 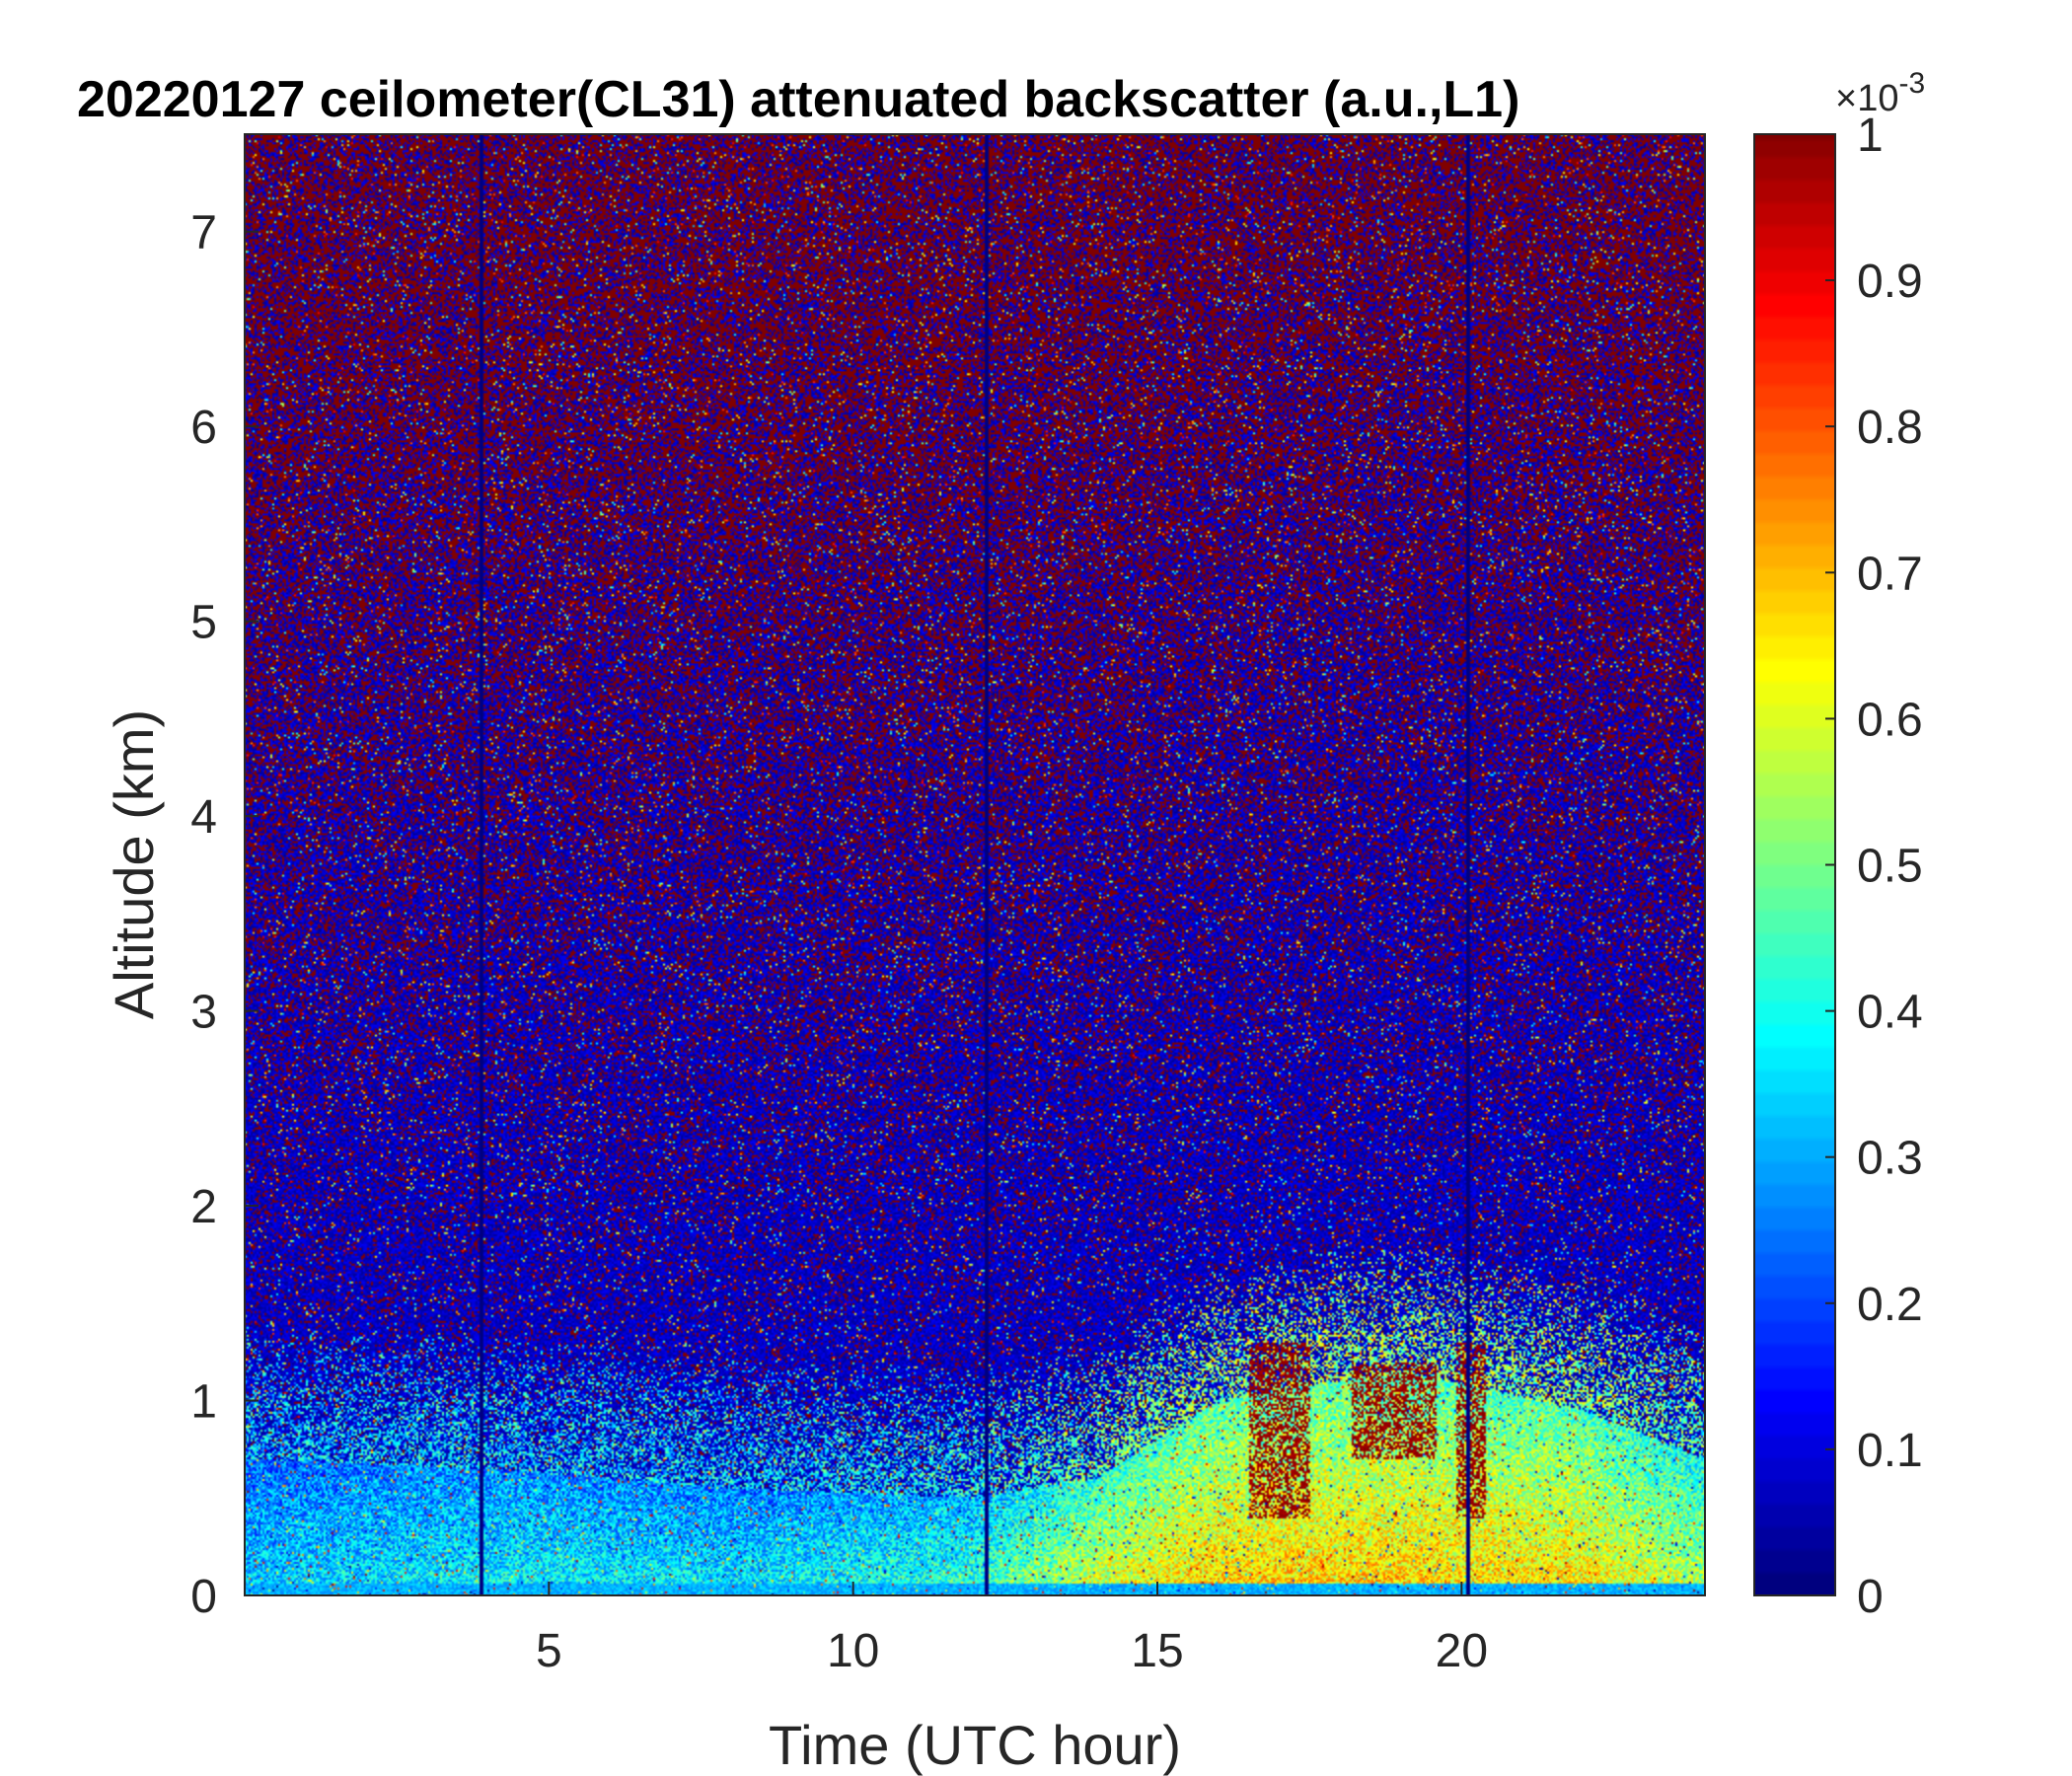 What do you see at coordinates (1890, 1451) in the screenshot?
I see `colorbar-tick-label: 0.1` at bounding box center [1890, 1451].